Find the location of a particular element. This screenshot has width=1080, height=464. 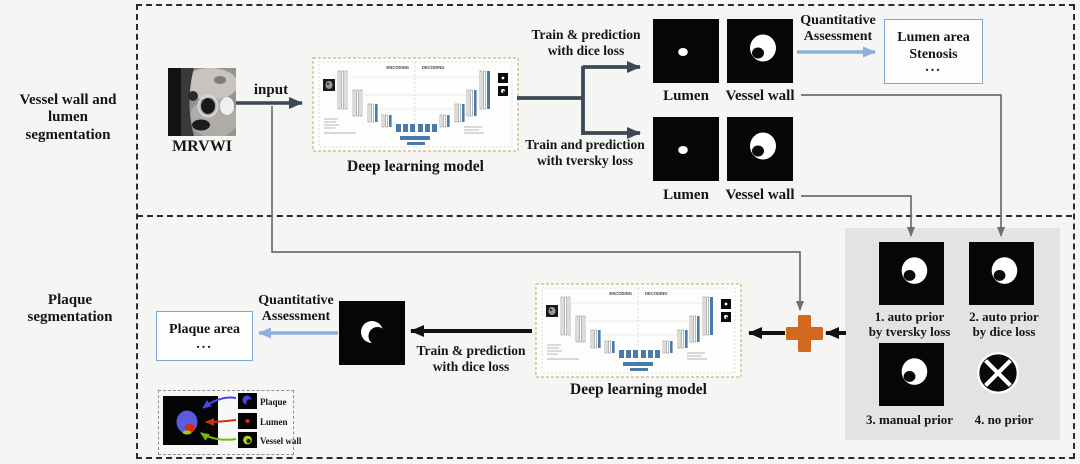

prior2-image is located at coordinates (1001, 273).